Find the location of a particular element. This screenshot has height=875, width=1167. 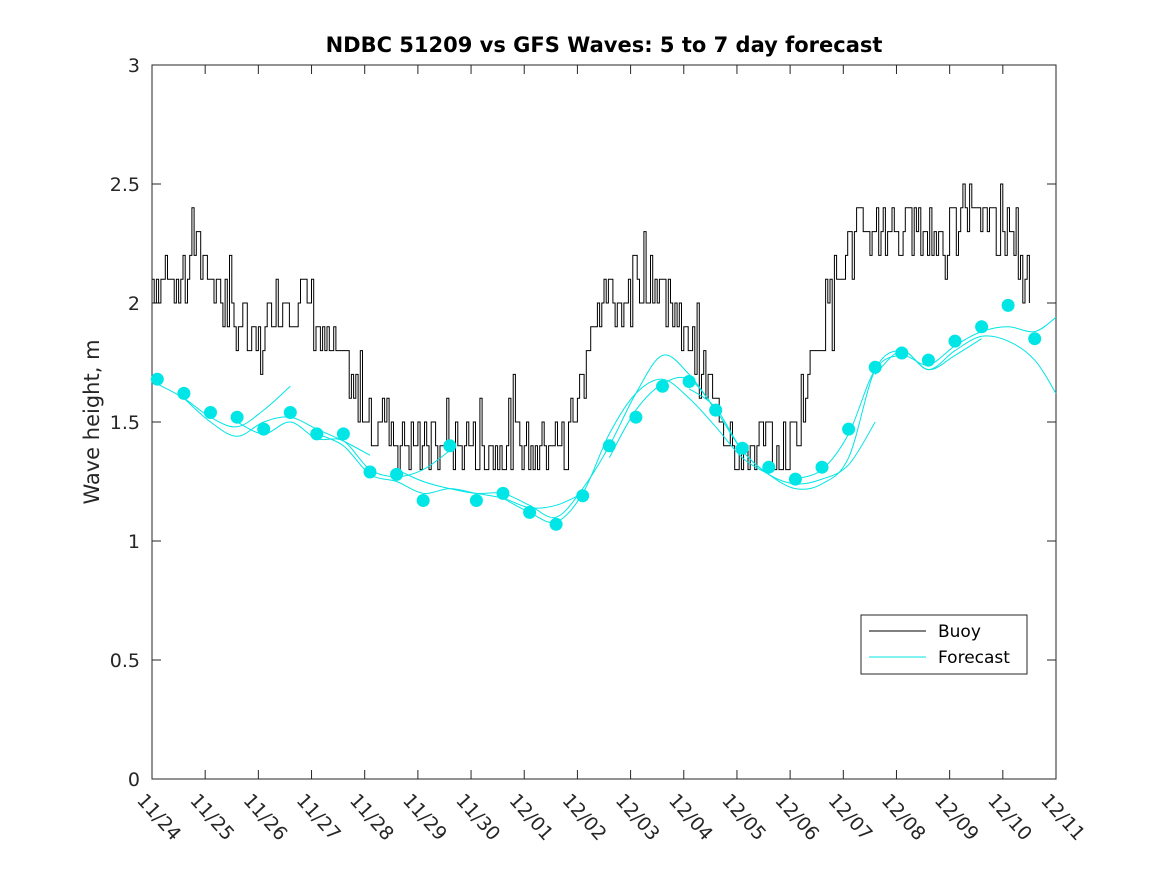

y-tick-label: 3 is located at coordinates (134, 66).